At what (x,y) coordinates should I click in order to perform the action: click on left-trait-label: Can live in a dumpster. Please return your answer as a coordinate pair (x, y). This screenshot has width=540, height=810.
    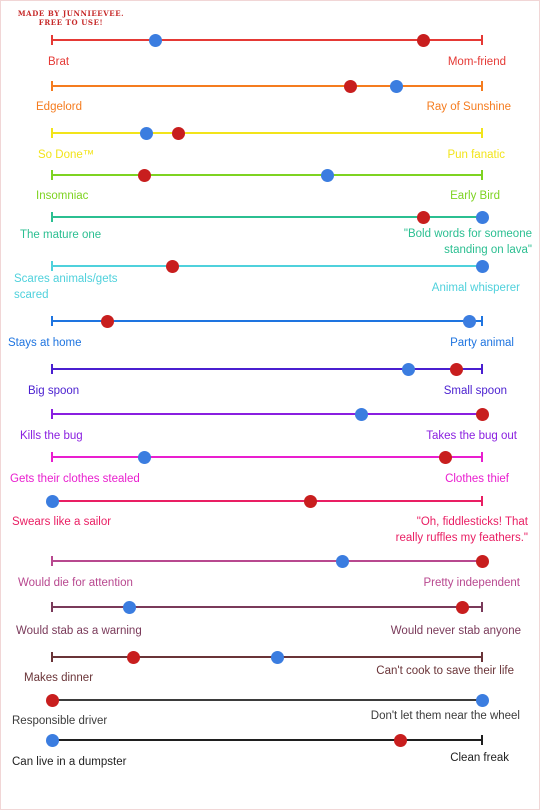
    Looking at the image, I should click on (69, 762).